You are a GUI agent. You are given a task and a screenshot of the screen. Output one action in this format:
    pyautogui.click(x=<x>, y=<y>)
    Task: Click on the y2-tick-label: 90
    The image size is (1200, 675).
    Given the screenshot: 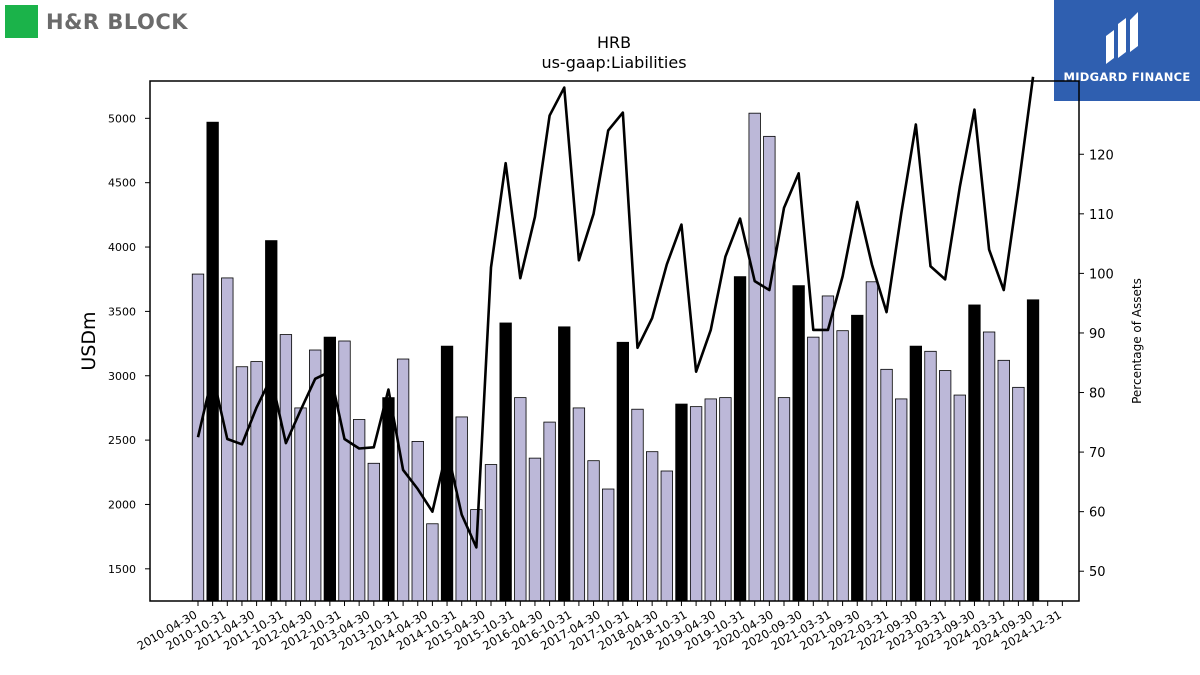 What is the action you would take?
    pyautogui.click(x=1097, y=334)
    